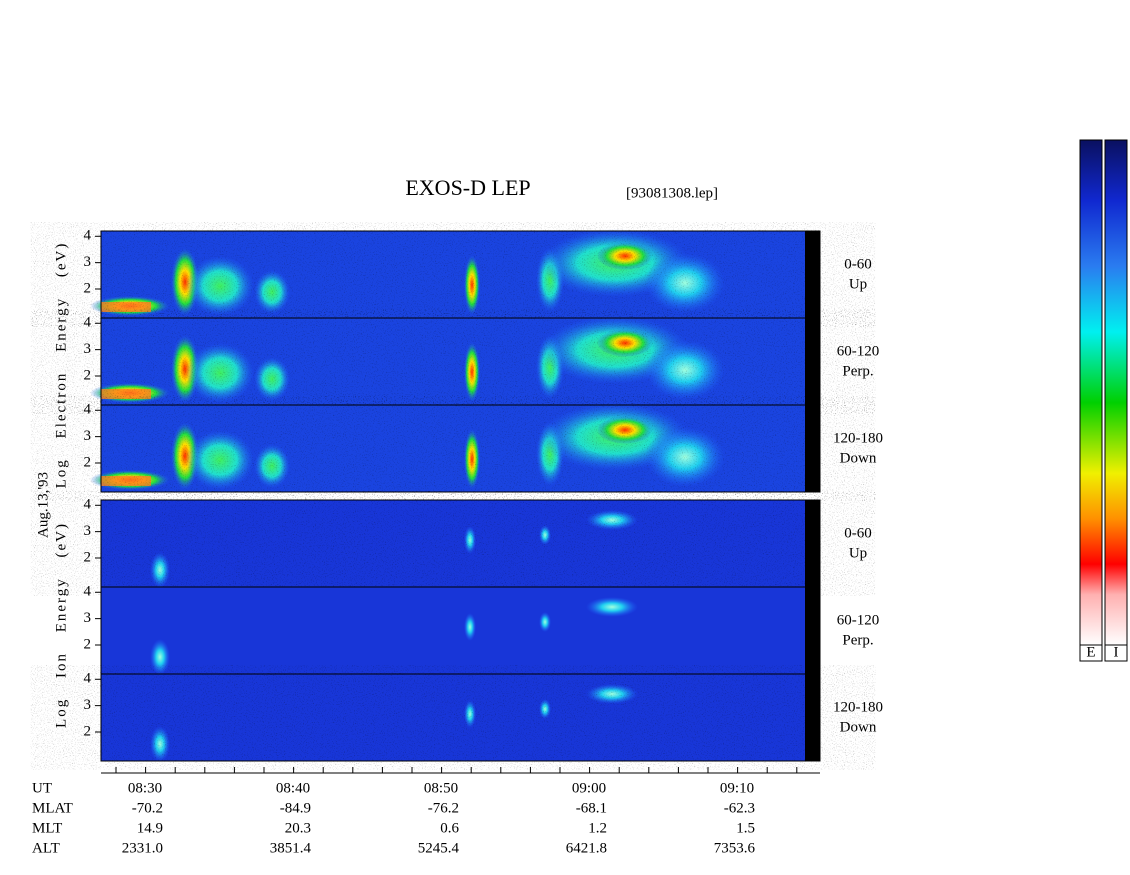  Describe the element at coordinates (586, 848) in the screenshot. I see `ephemeris-value: 6421.8` at that location.